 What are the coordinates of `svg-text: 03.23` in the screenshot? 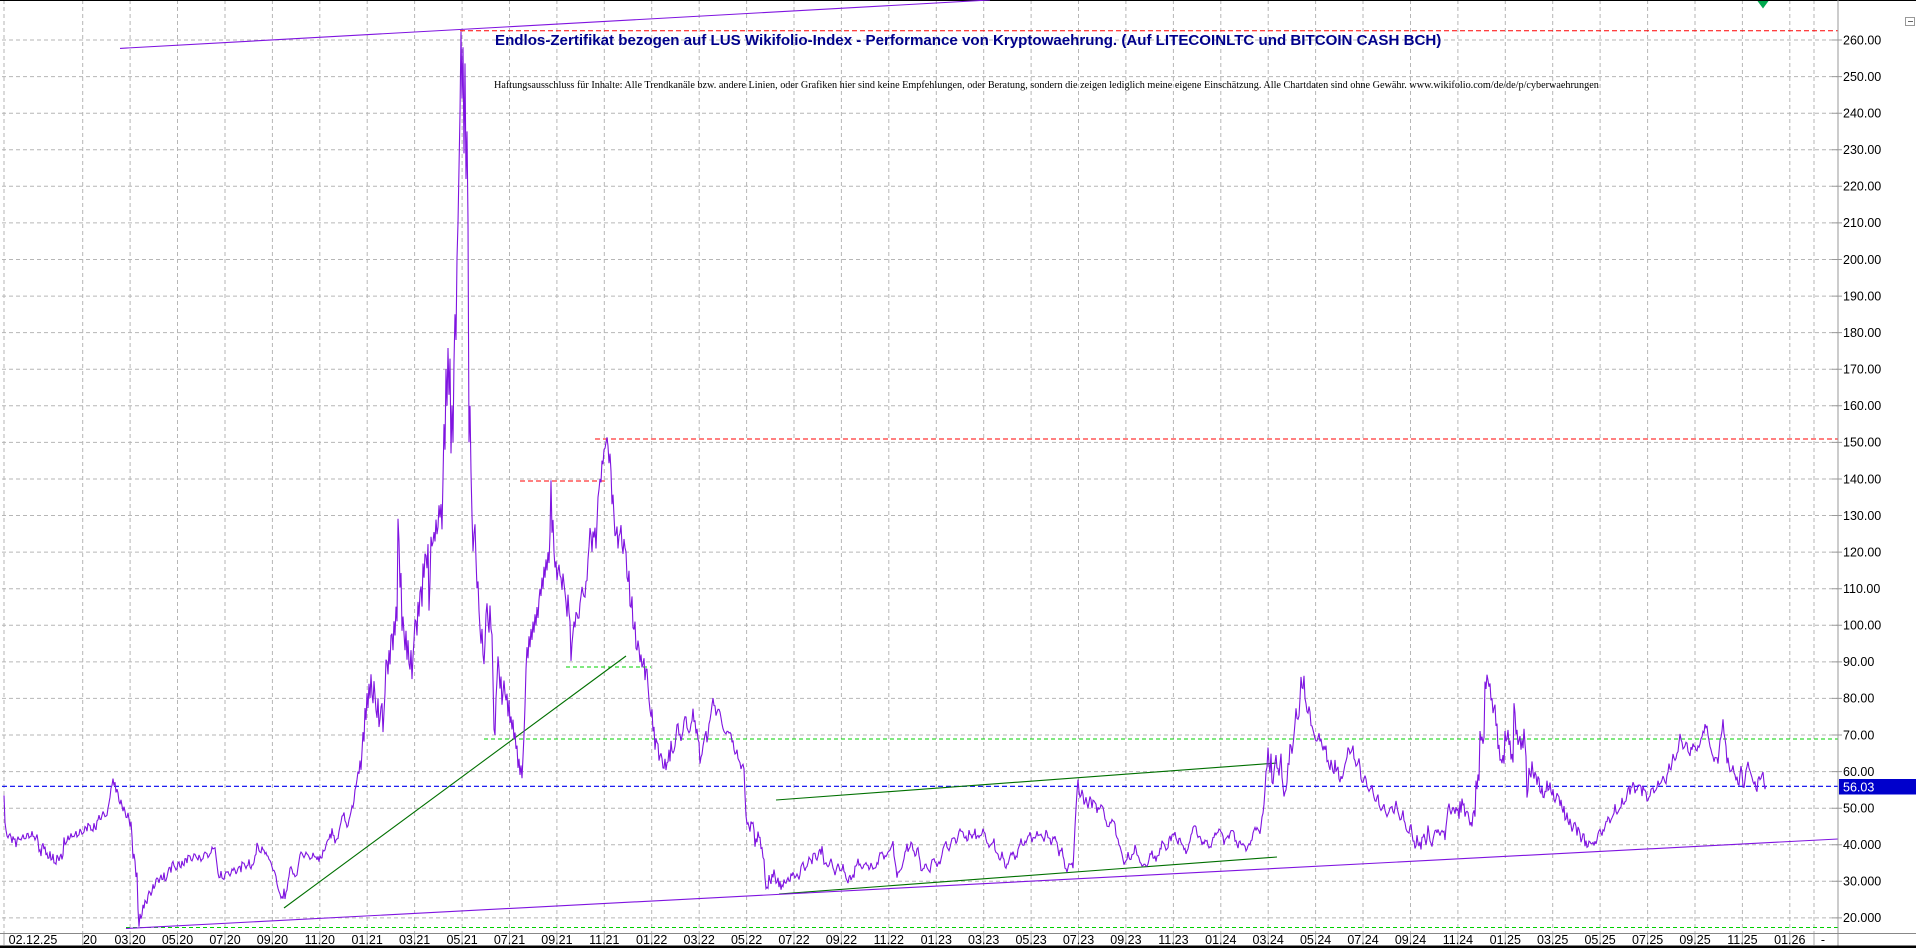 It's located at (983, 940).